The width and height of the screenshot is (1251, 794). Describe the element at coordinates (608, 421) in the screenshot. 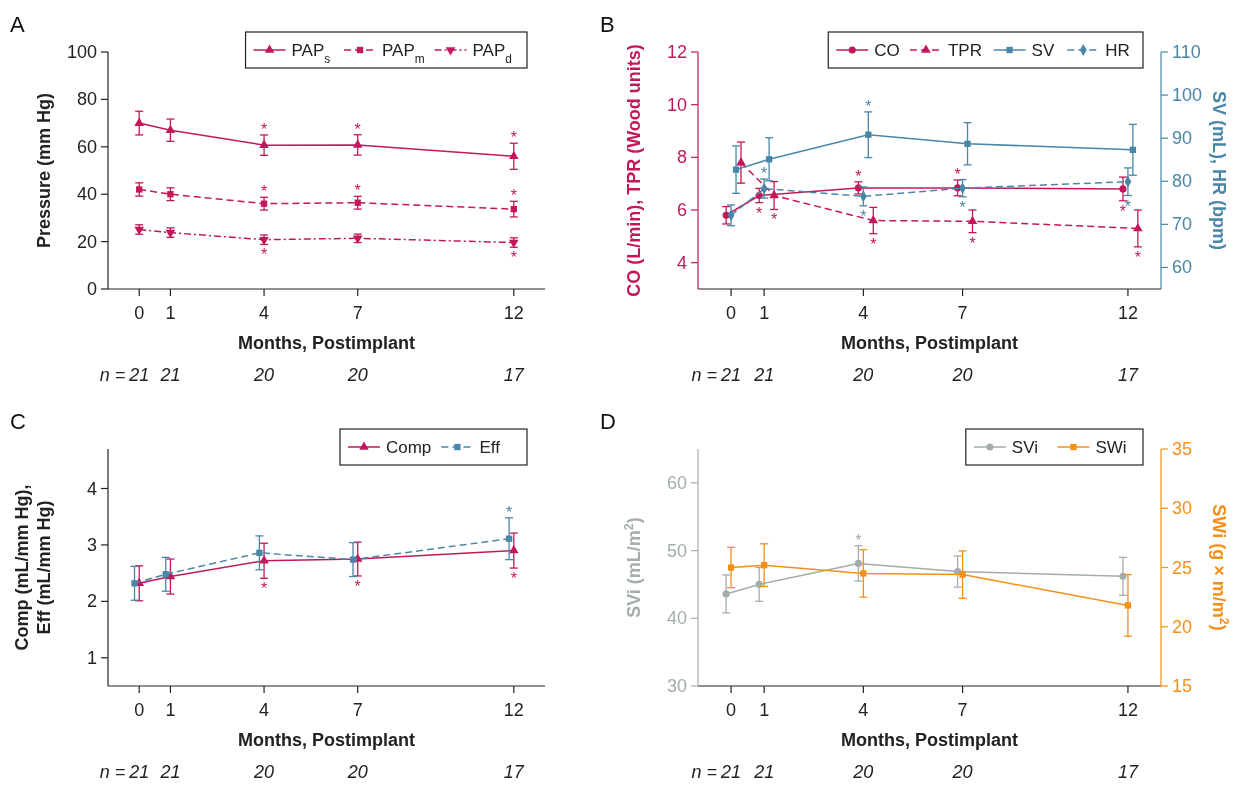

I see `chart-title: D` at that location.